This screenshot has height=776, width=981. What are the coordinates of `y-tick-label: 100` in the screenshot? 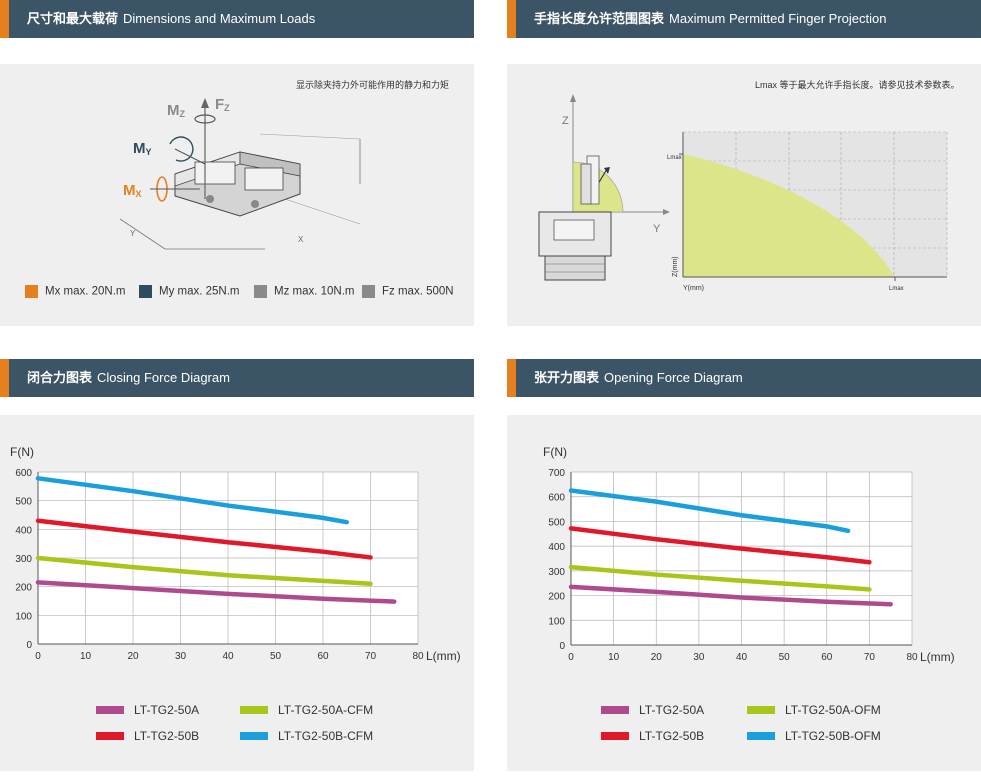 It's located at (23, 616).